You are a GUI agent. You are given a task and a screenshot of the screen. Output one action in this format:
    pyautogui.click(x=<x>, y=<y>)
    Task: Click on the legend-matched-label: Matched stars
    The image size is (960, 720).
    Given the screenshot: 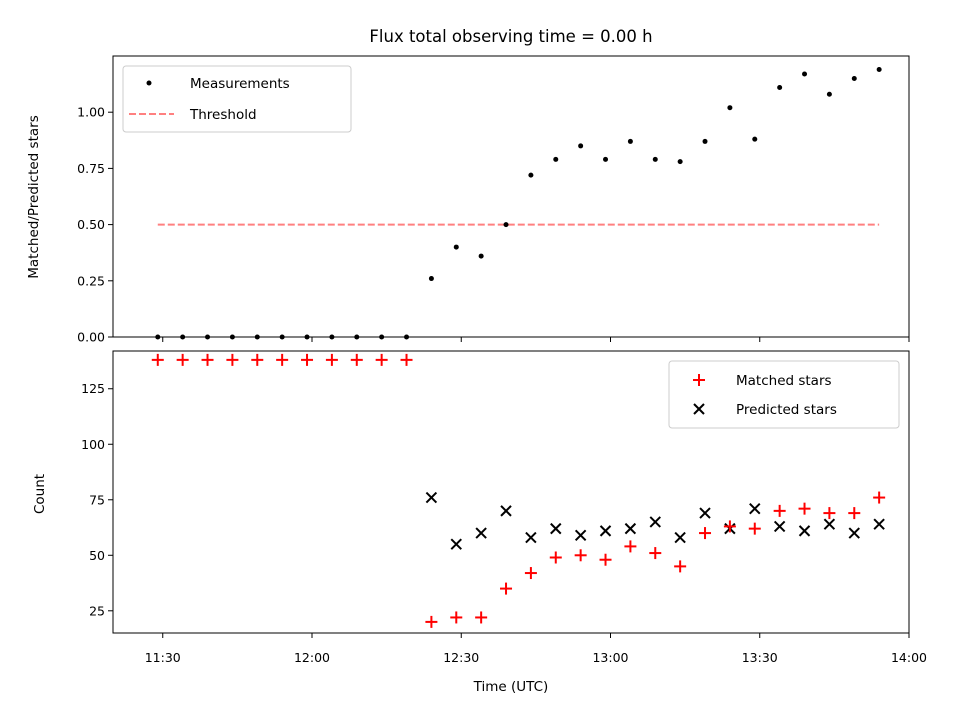 What is the action you would take?
    pyautogui.click(x=784, y=381)
    